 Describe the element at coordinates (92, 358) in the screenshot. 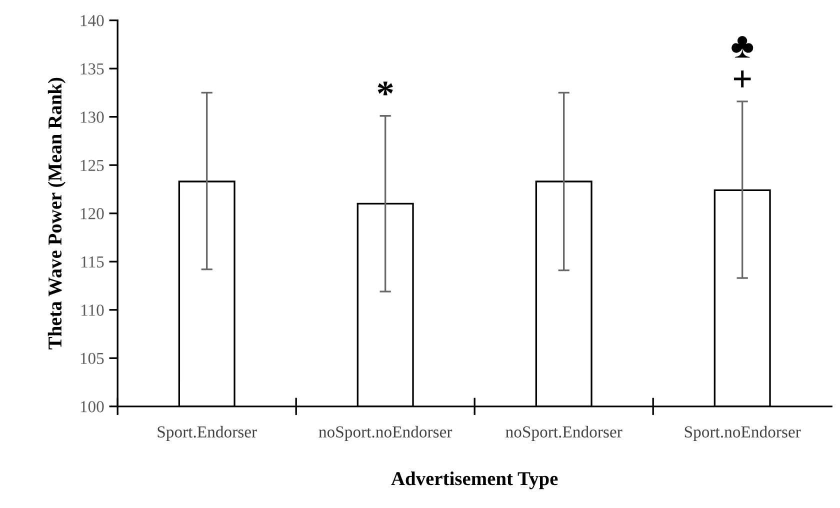

I see `y-tick-label: 105` at that location.